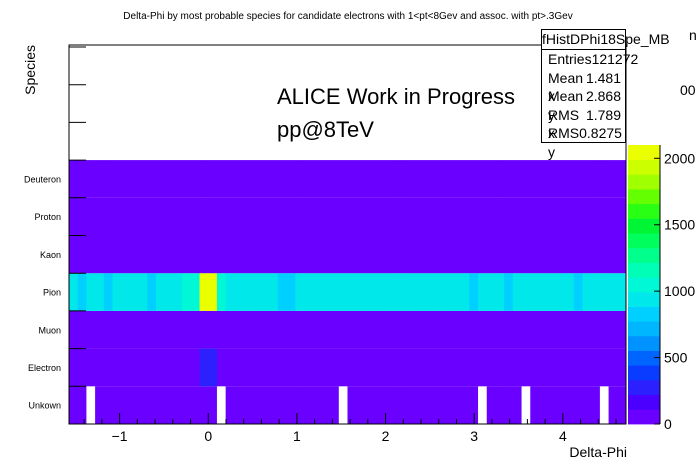 Image resolution: width=696 pixels, height=472 pixels. I want to click on y-category-label: Proton, so click(47, 217).